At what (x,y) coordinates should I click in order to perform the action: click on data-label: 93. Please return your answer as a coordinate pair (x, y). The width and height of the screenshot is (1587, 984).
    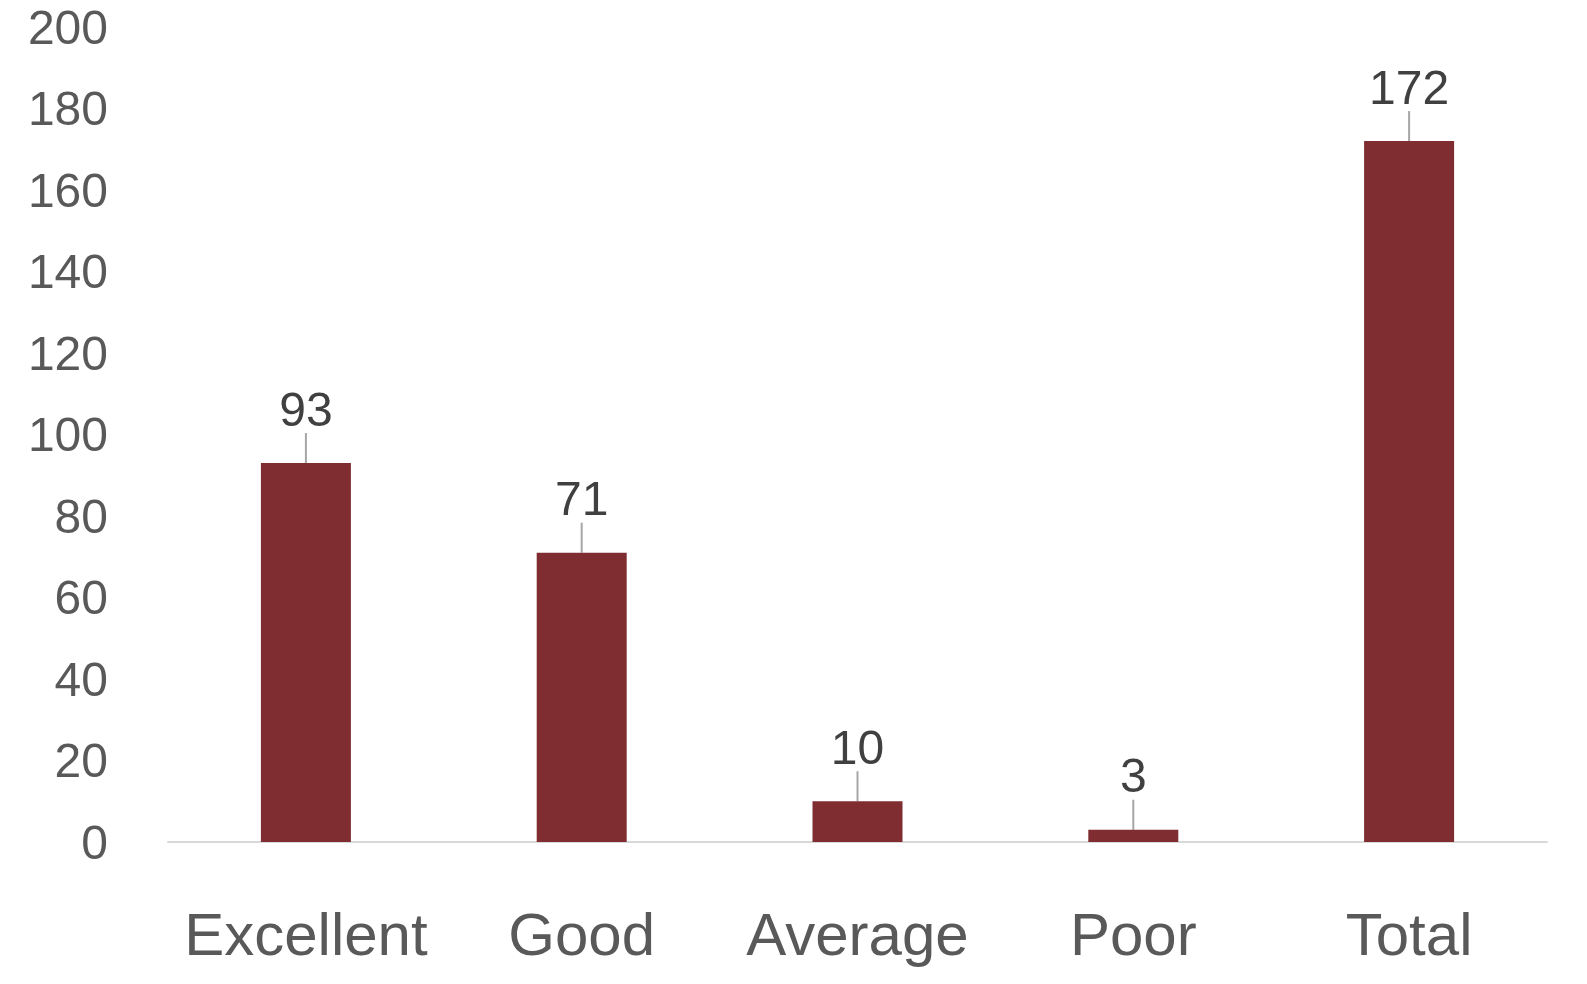
    Looking at the image, I should click on (306, 409).